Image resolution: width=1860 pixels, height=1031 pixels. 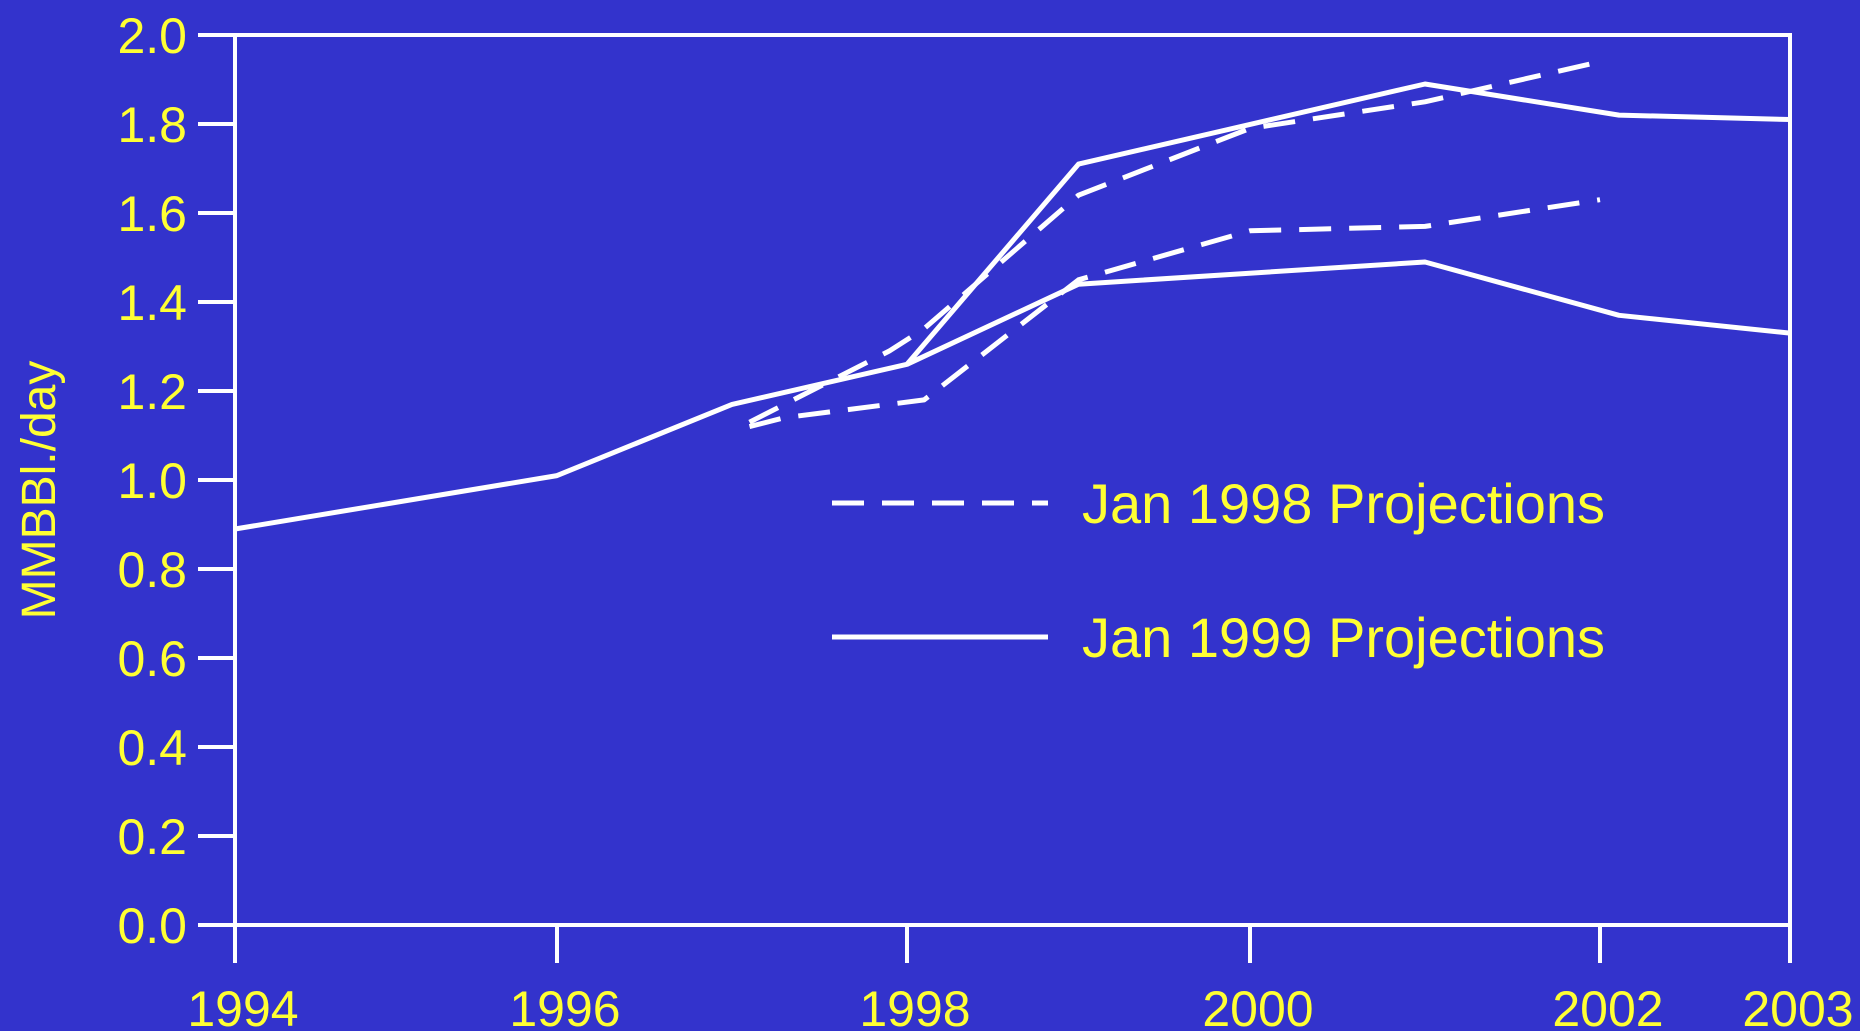 What do you see at coordinates (152, 481) in the screenshot?
I see `y-tick-label: 1.0` at bounding box center [152, 481].